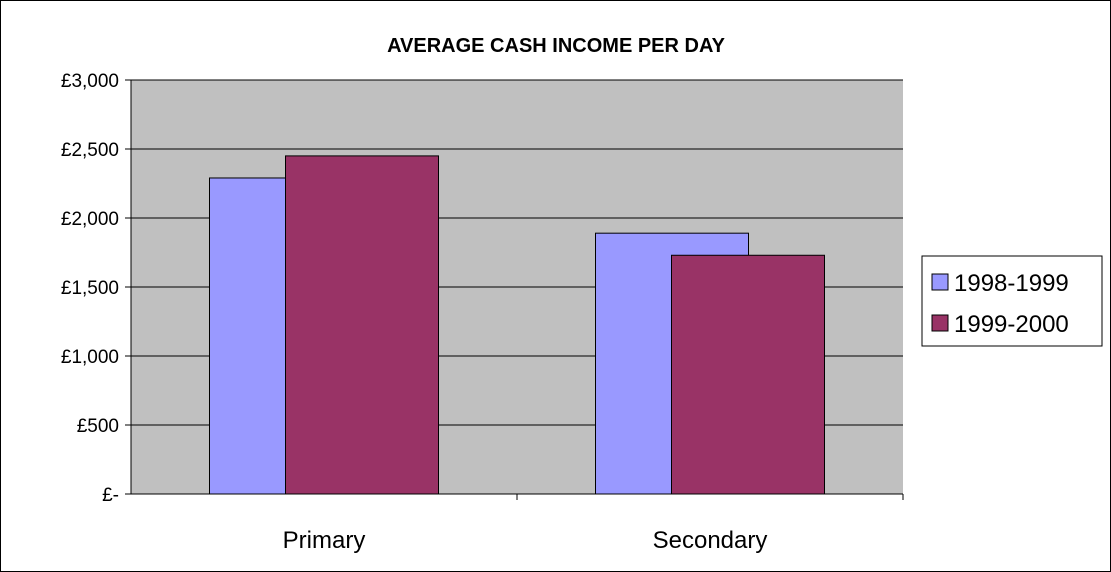 The height and width of the screenshot is (572, 1111). What do you see at coordinates (90, 219) in the screenshot?
I see `y-tick-label: £2,000` at bounding box center [90, 219].